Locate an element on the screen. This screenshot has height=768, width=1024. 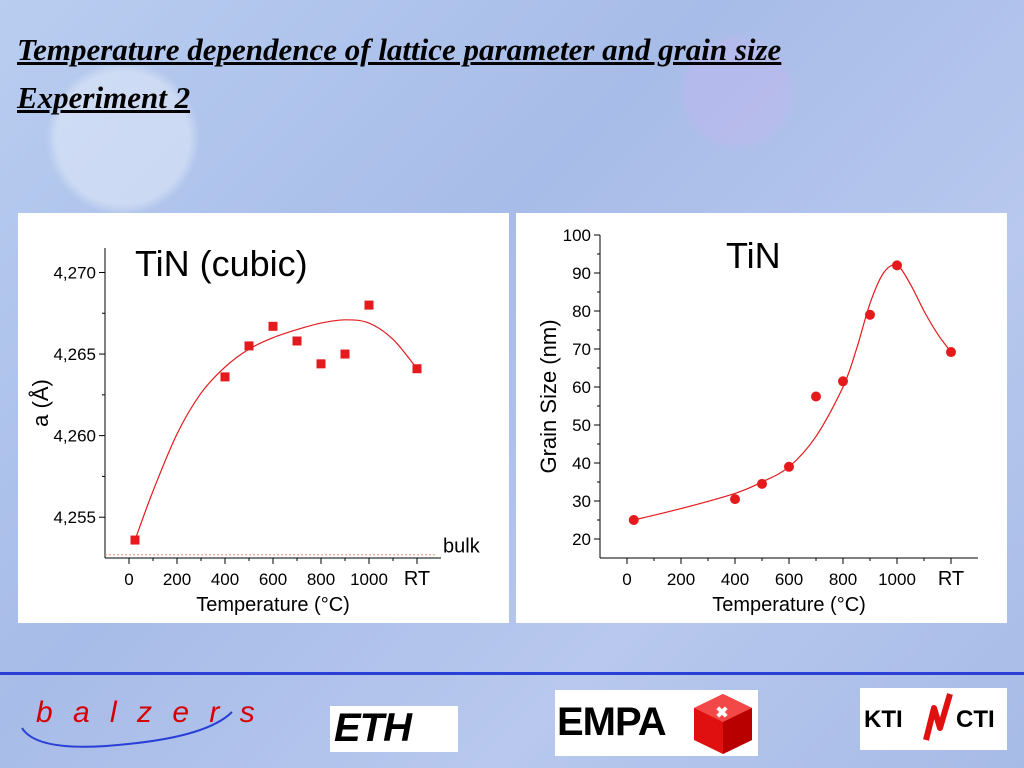
grain-x-tick-label: 200 is located at coordinates (681, 579).